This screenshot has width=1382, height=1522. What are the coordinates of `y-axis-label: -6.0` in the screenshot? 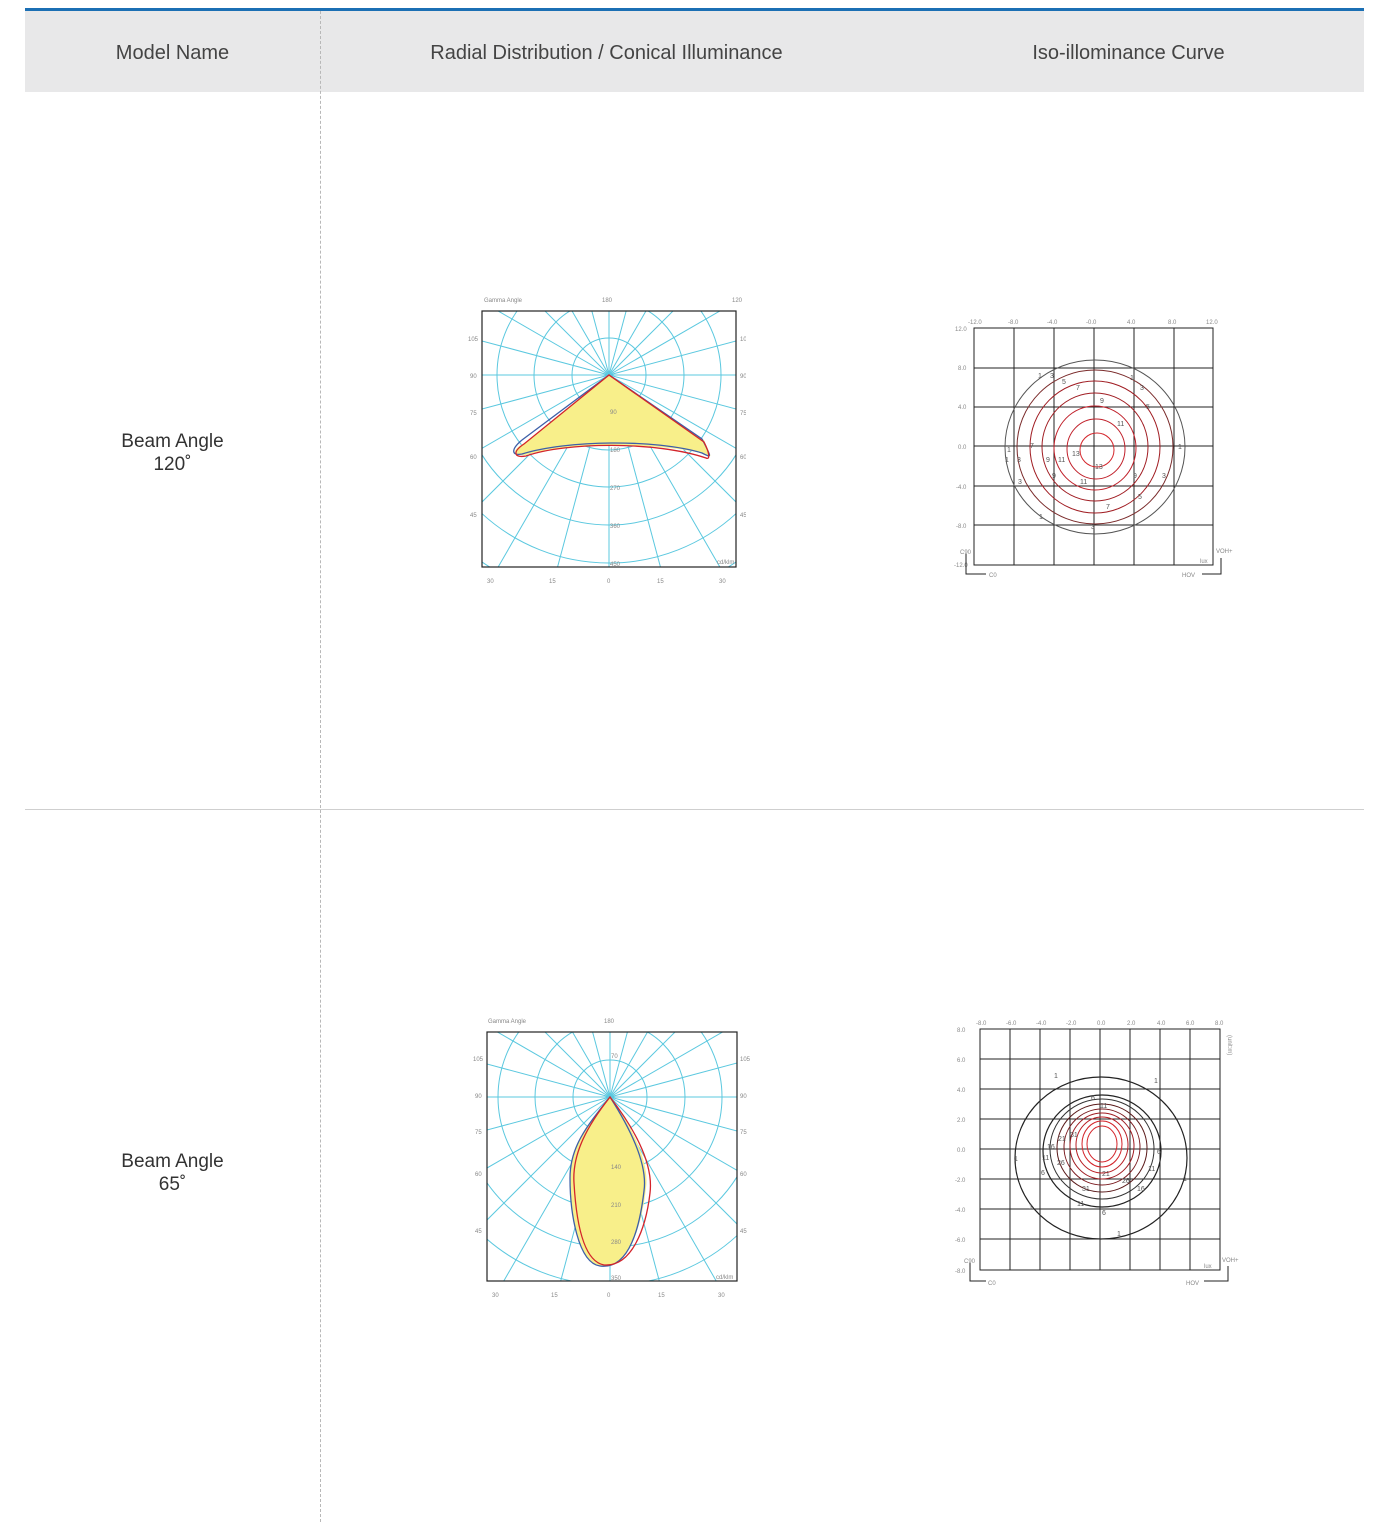 It's located at (960, 1241).